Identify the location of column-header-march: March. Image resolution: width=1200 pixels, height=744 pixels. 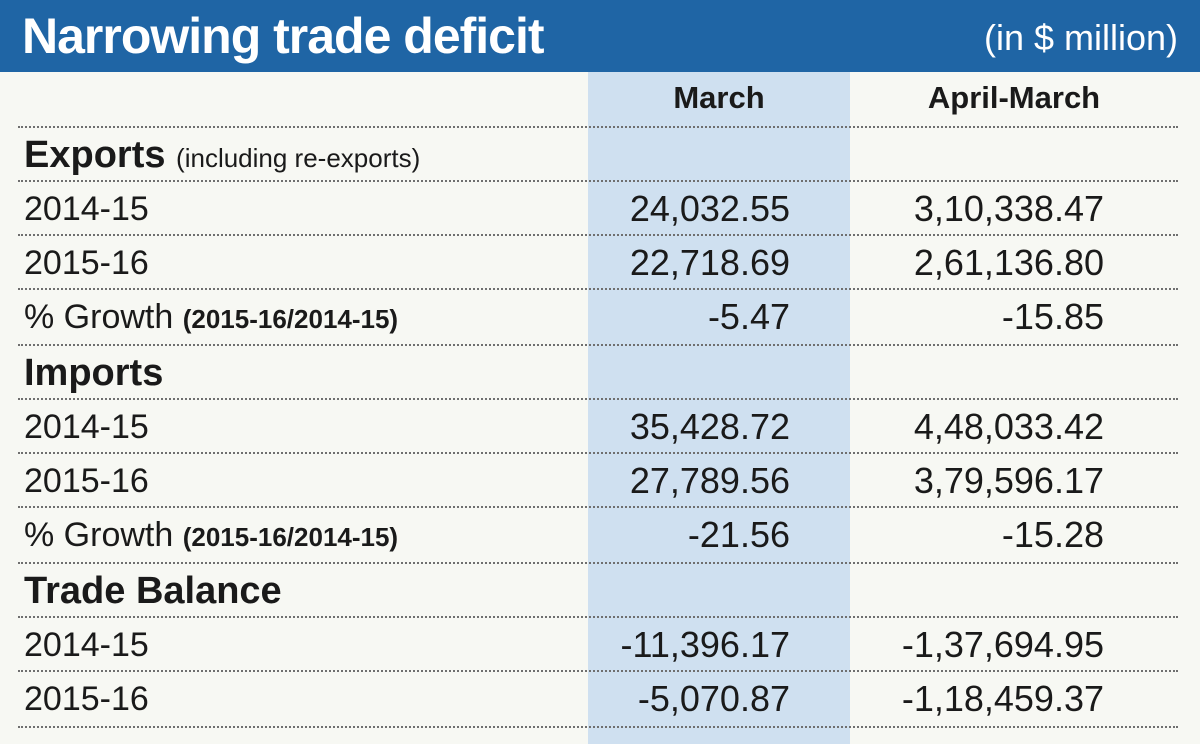
(719, 97).